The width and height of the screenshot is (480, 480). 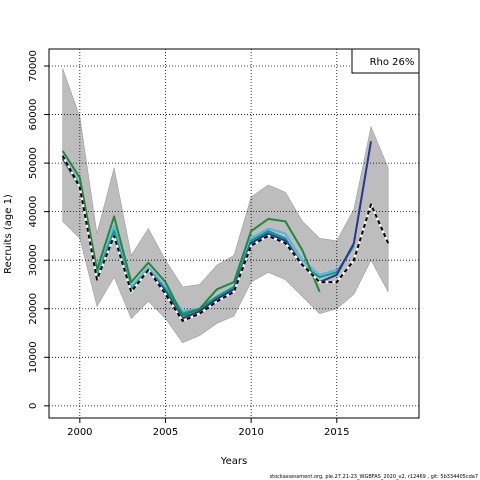 What do you see at coordinates (38, 229) in the screenshot?
I see `y-axis: 0 10000 20000 30000 40000 50000 60000 70000` at bounding box center [38, 229].